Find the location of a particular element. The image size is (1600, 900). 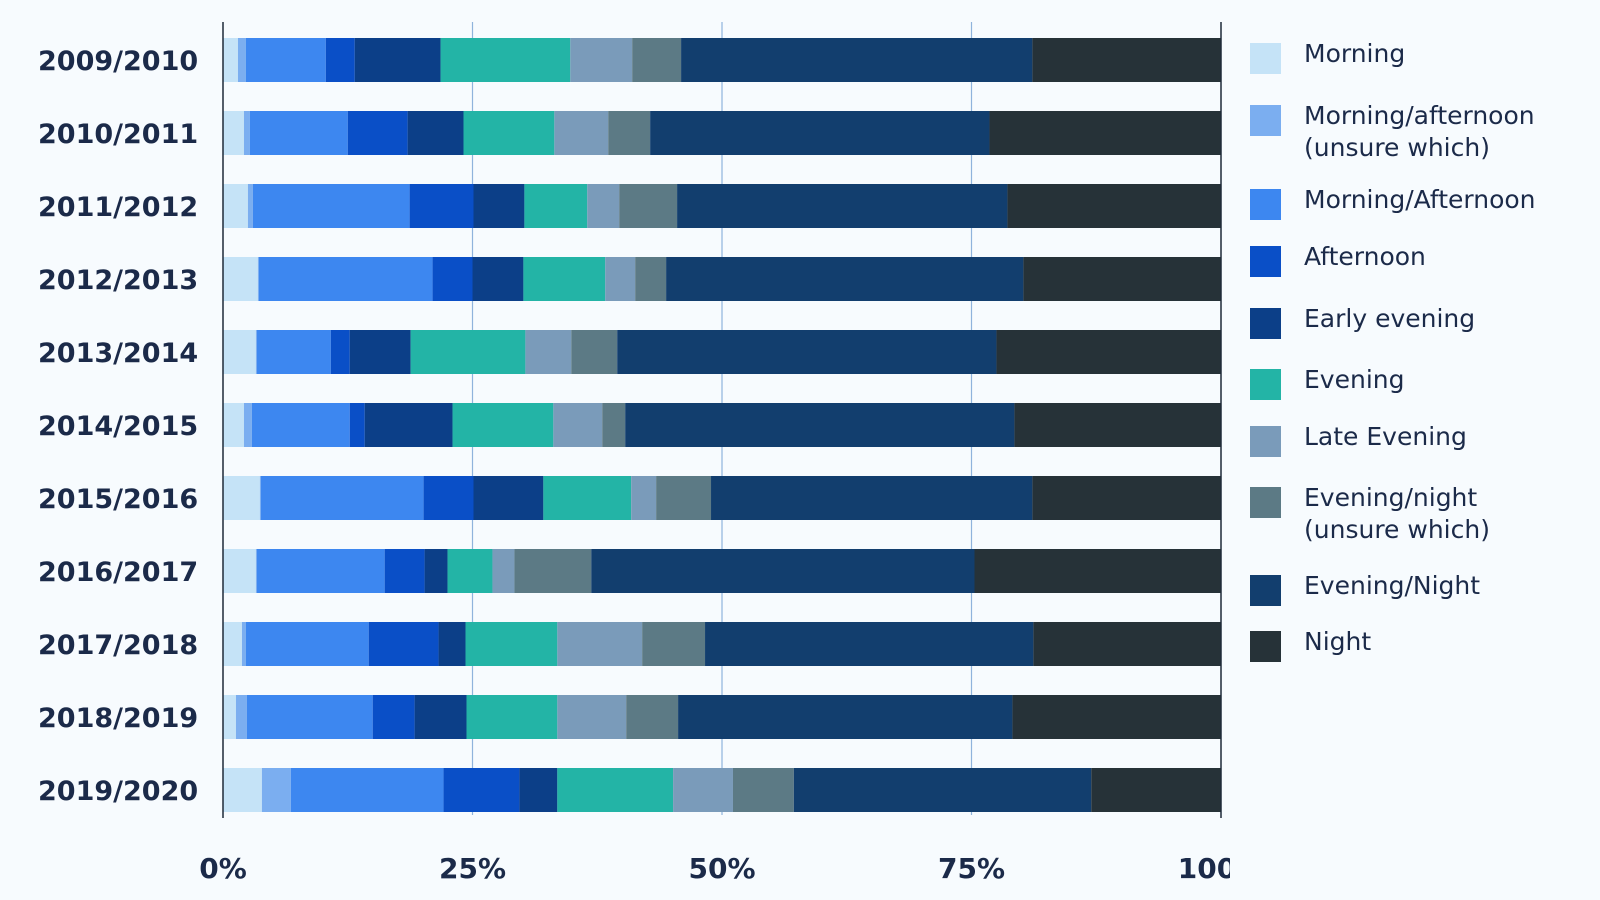

legend-item: Morning/afternoon (unsure which) is located at coordinates (1422, 132).